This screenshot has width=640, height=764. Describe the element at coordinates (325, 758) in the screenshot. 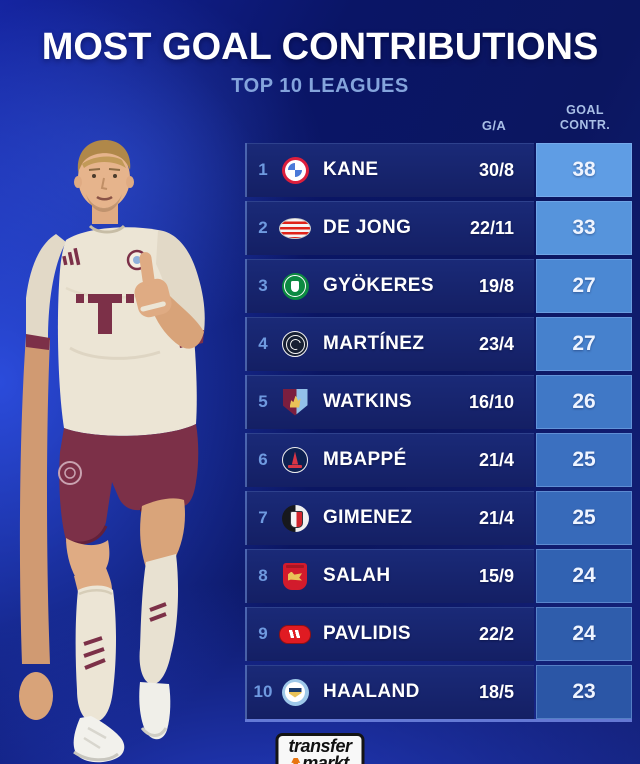

I see `transfermarkt-logo-line2-text: markt` at that location.